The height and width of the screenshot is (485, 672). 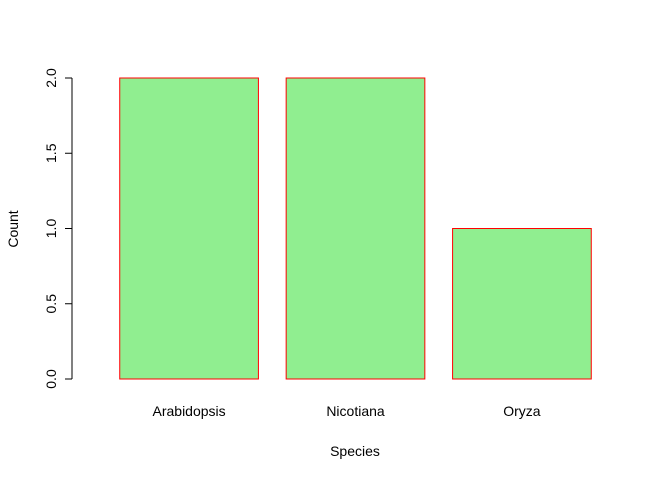 What do you see at coordinates (189, 228) in the screenshot?
I see `bar-arabidopsis` at bounding box center [189, 228].